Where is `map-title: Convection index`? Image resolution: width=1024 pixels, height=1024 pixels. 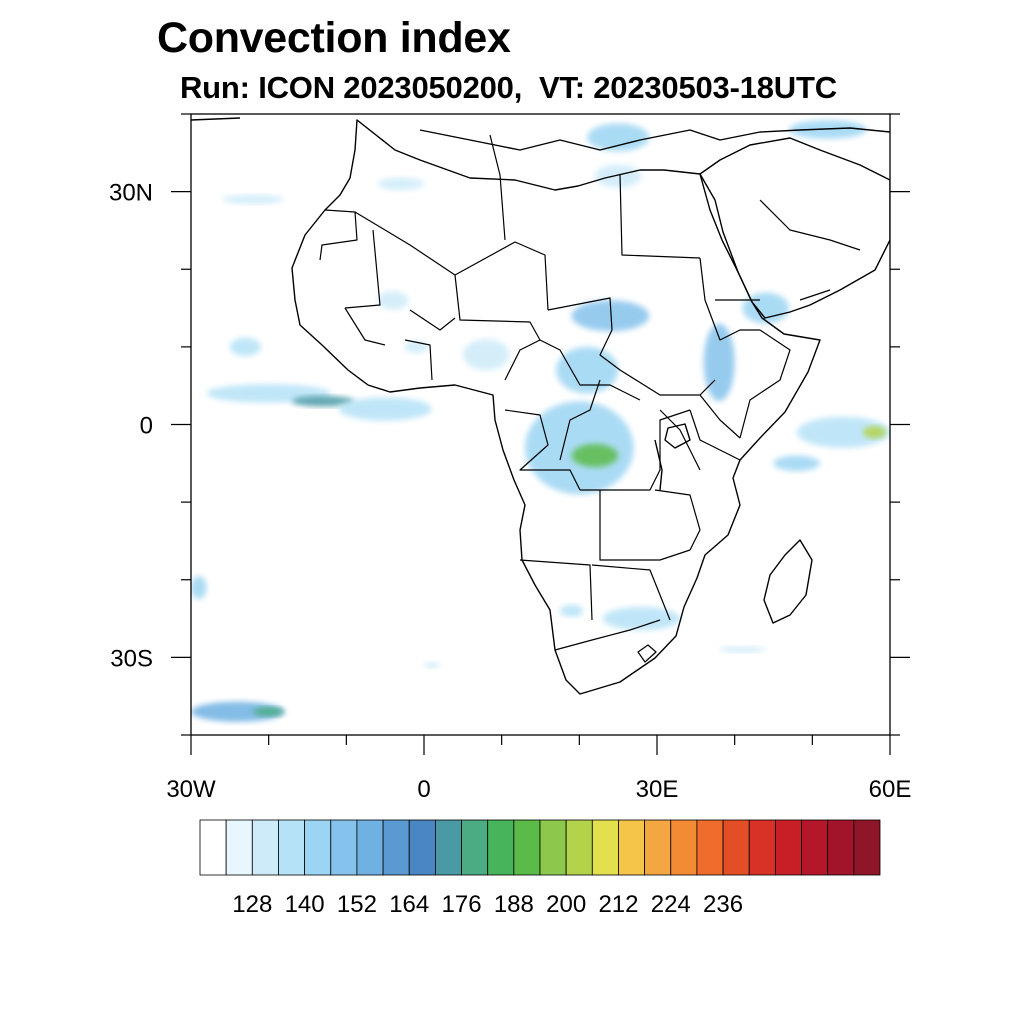 map-title: Convection index is located at coordinates (334, 38).